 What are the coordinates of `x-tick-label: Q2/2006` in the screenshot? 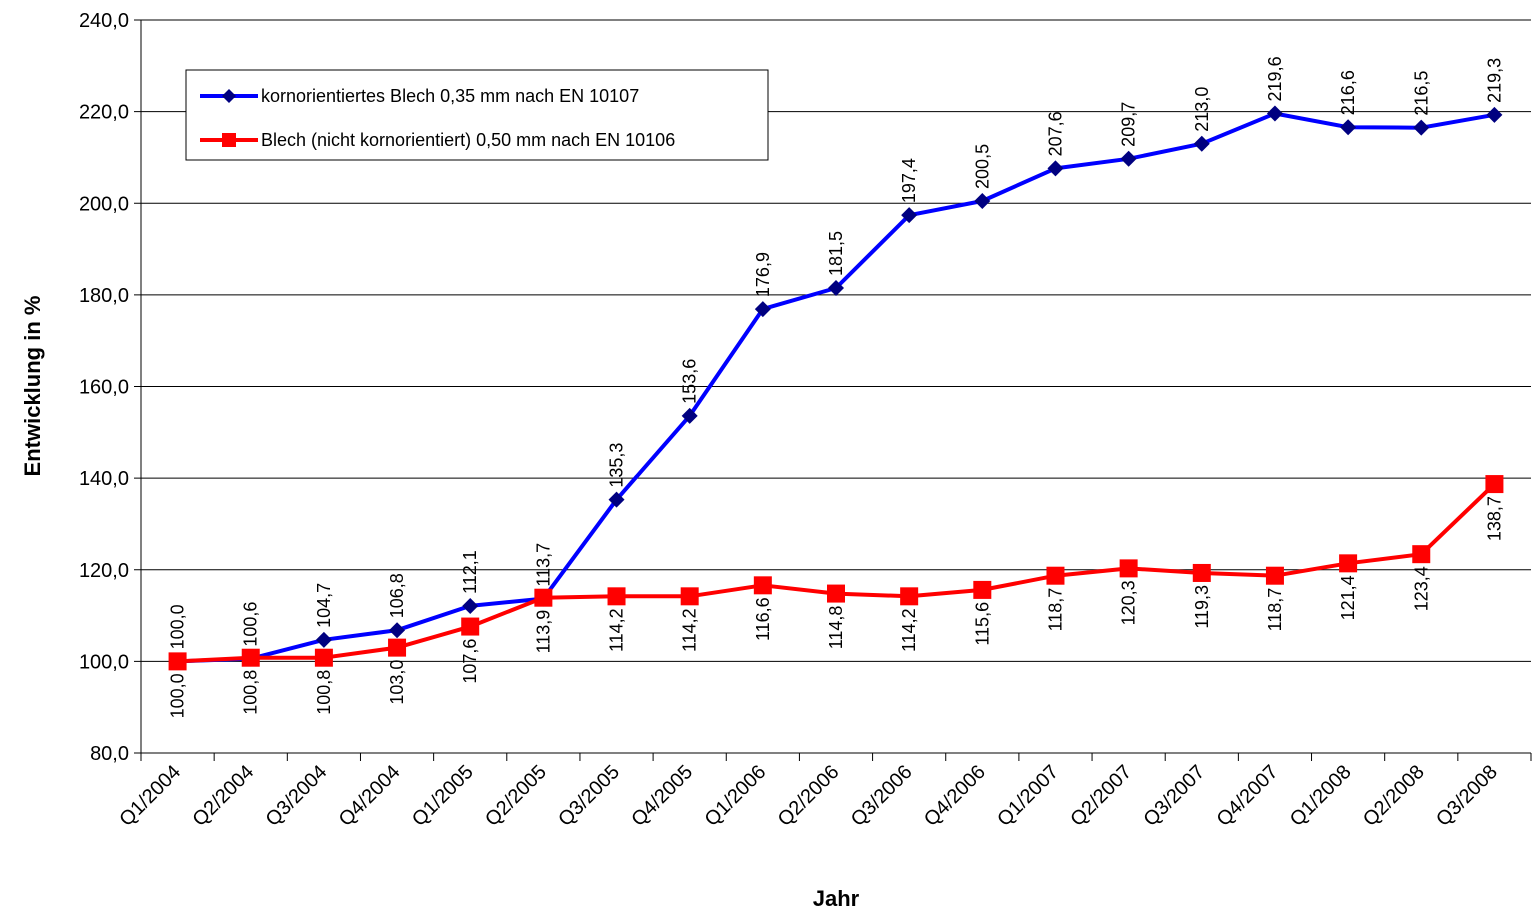 It's located at (809, 796).